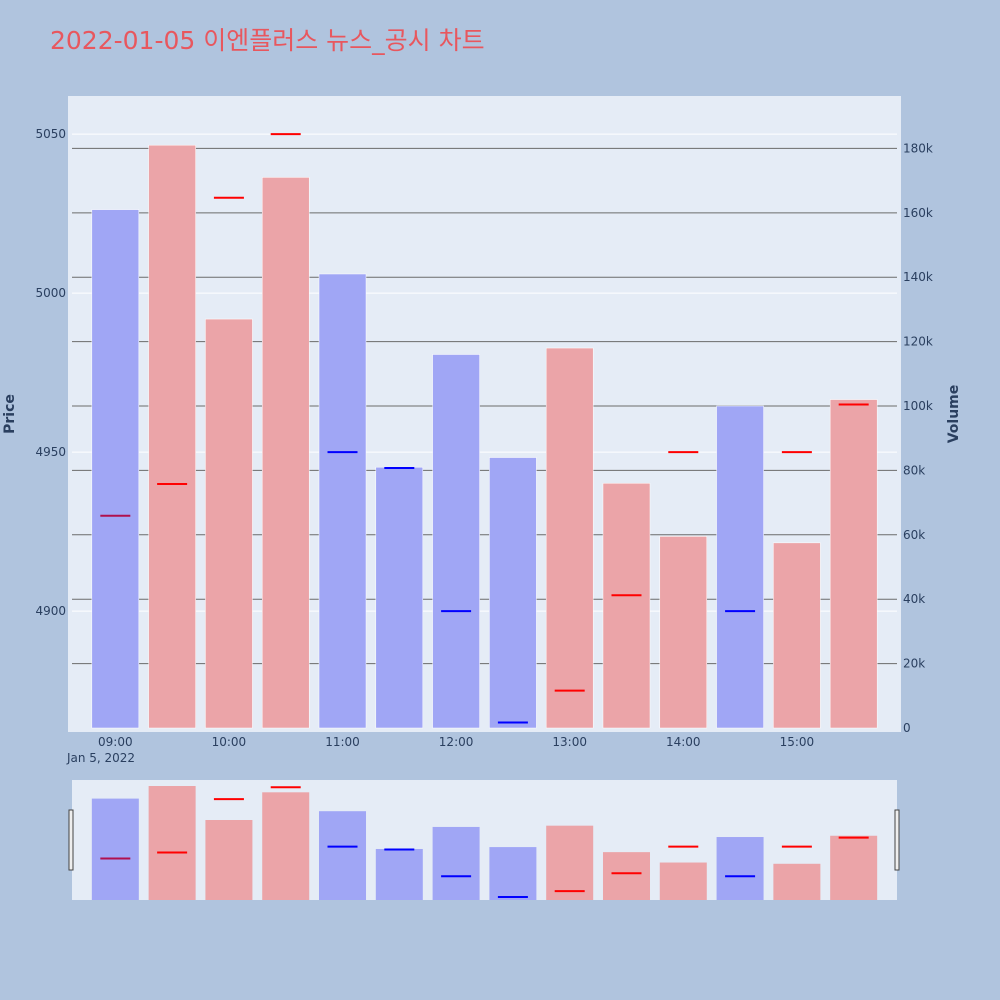  What do you see at coordinates (918, 438) in the screenshot?
I see `volume-axis: 0 20k 40k 60k 80k 100k 120k 140k 160k 180k` at bounding box center [918, 438].